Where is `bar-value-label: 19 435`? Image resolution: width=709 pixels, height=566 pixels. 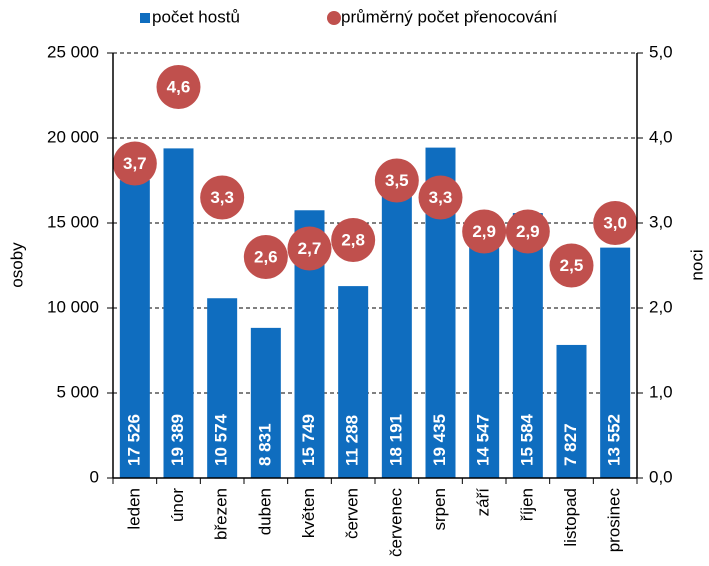 bar-value-label: 19 435 is located at coordinates (439, 440).